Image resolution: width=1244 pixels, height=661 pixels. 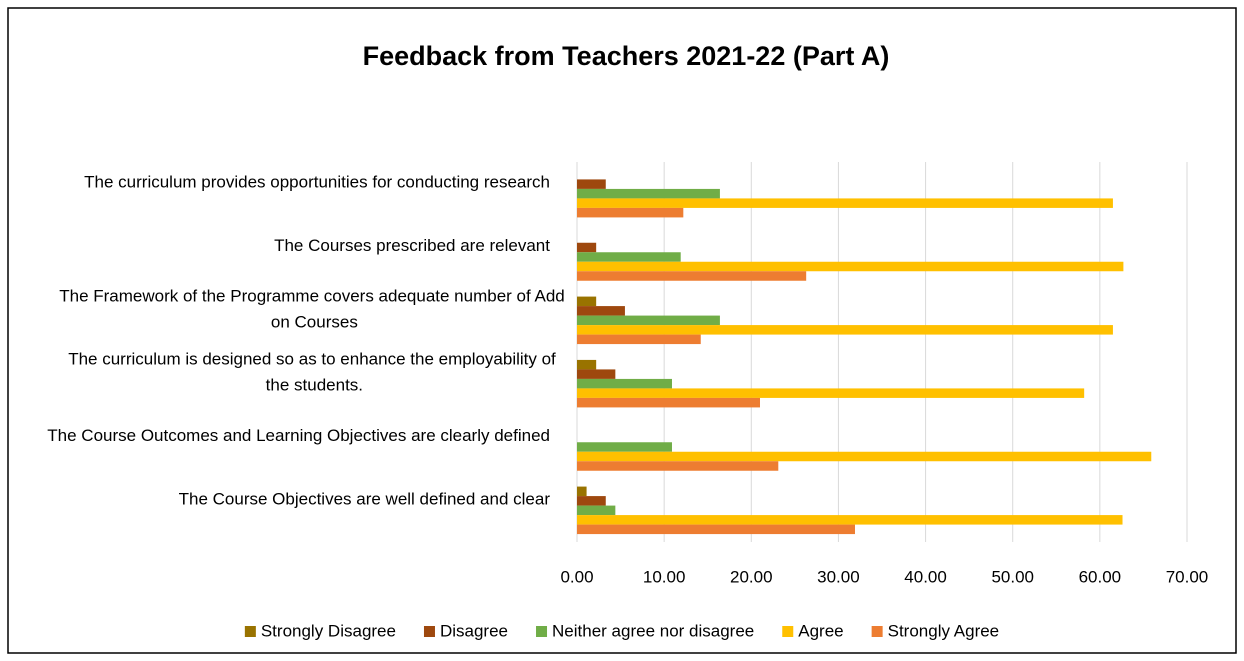 I want to click on x-tick-label: 60.00, so click(x=1100, y=576).